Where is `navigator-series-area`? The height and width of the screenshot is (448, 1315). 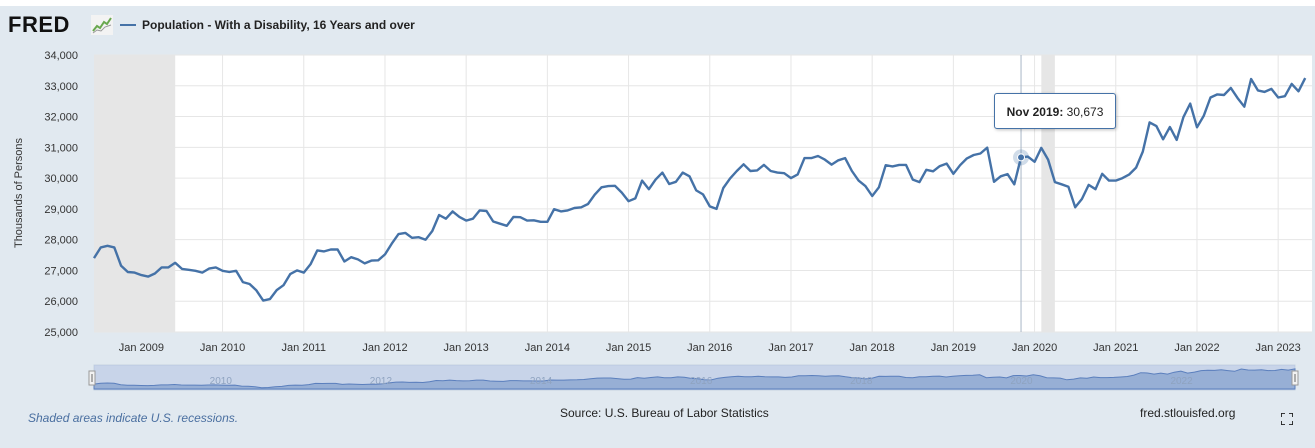 navigator-series-area is located at coordinates (694, 379).